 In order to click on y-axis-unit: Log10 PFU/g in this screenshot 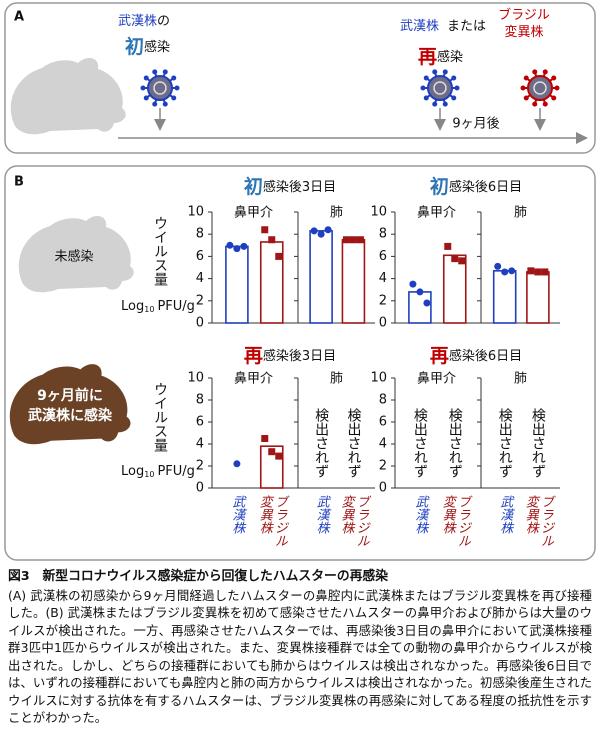, I will do `click(158, 306)`.